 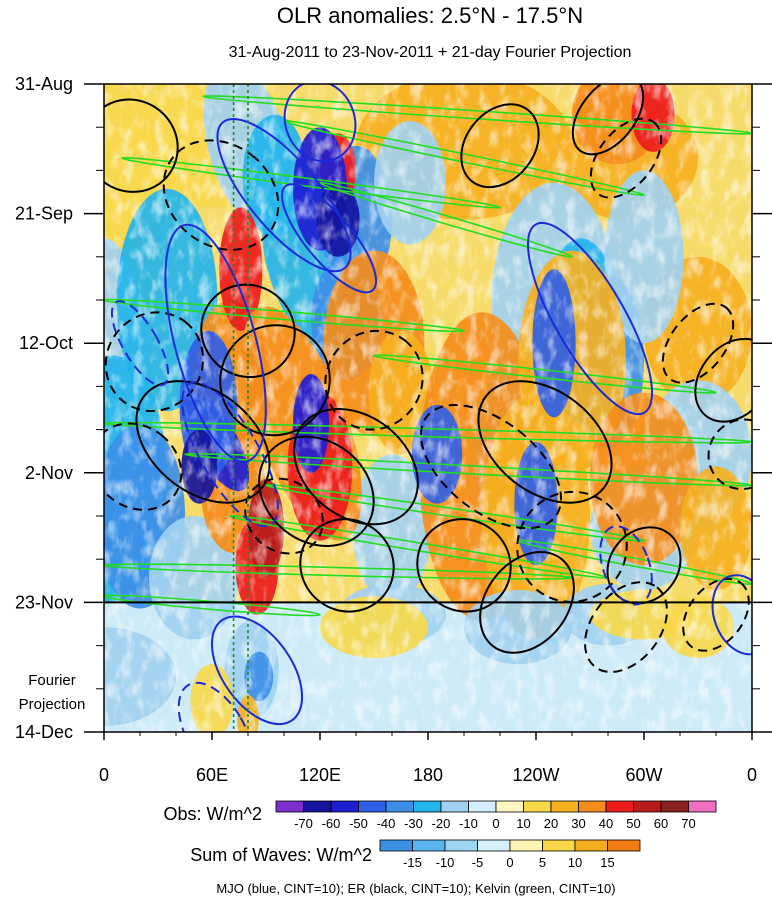 I want to click on reference-longitude-lines, so click(x=240, y=408).